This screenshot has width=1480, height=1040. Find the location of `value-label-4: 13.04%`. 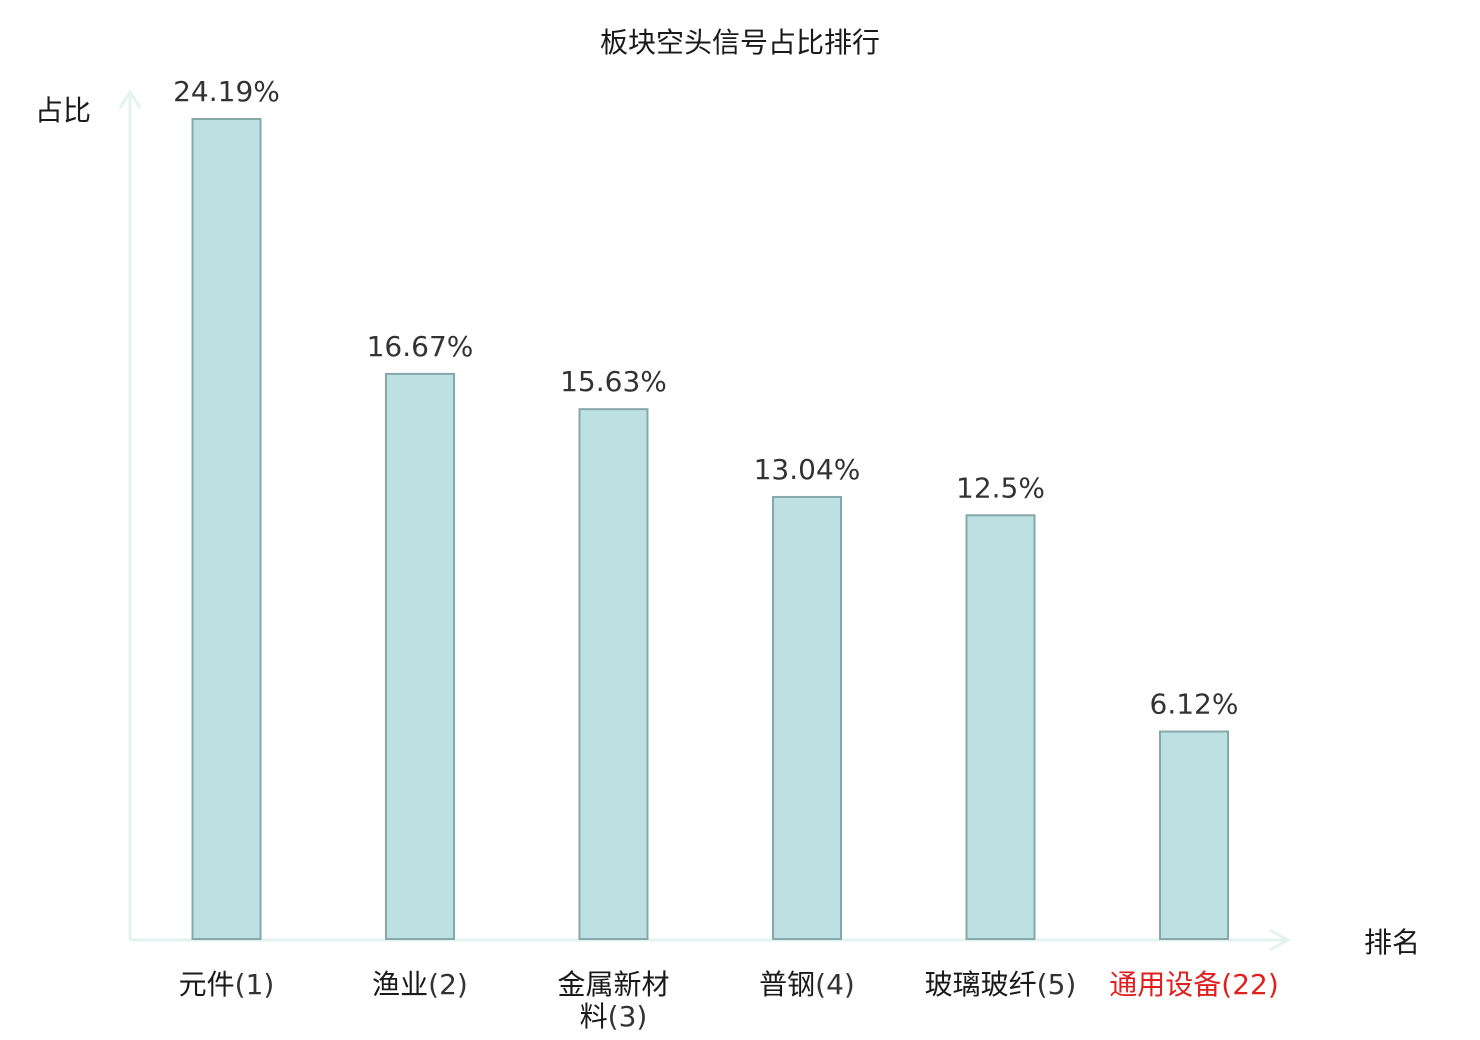

value-label-4: 13.04% is located at coordinates (807, 469).